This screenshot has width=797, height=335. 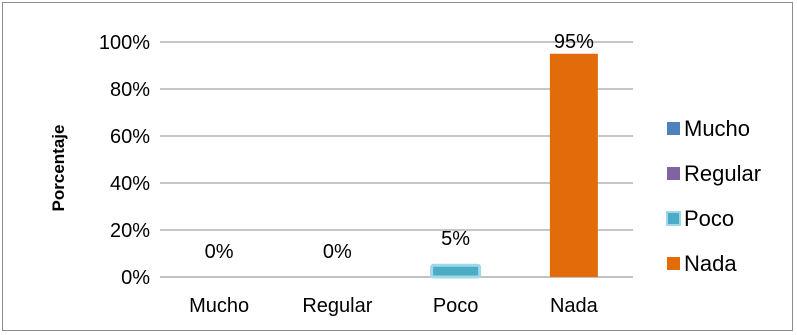 I want to click on data-label-poco: 5%, so click(x=455, y=239).